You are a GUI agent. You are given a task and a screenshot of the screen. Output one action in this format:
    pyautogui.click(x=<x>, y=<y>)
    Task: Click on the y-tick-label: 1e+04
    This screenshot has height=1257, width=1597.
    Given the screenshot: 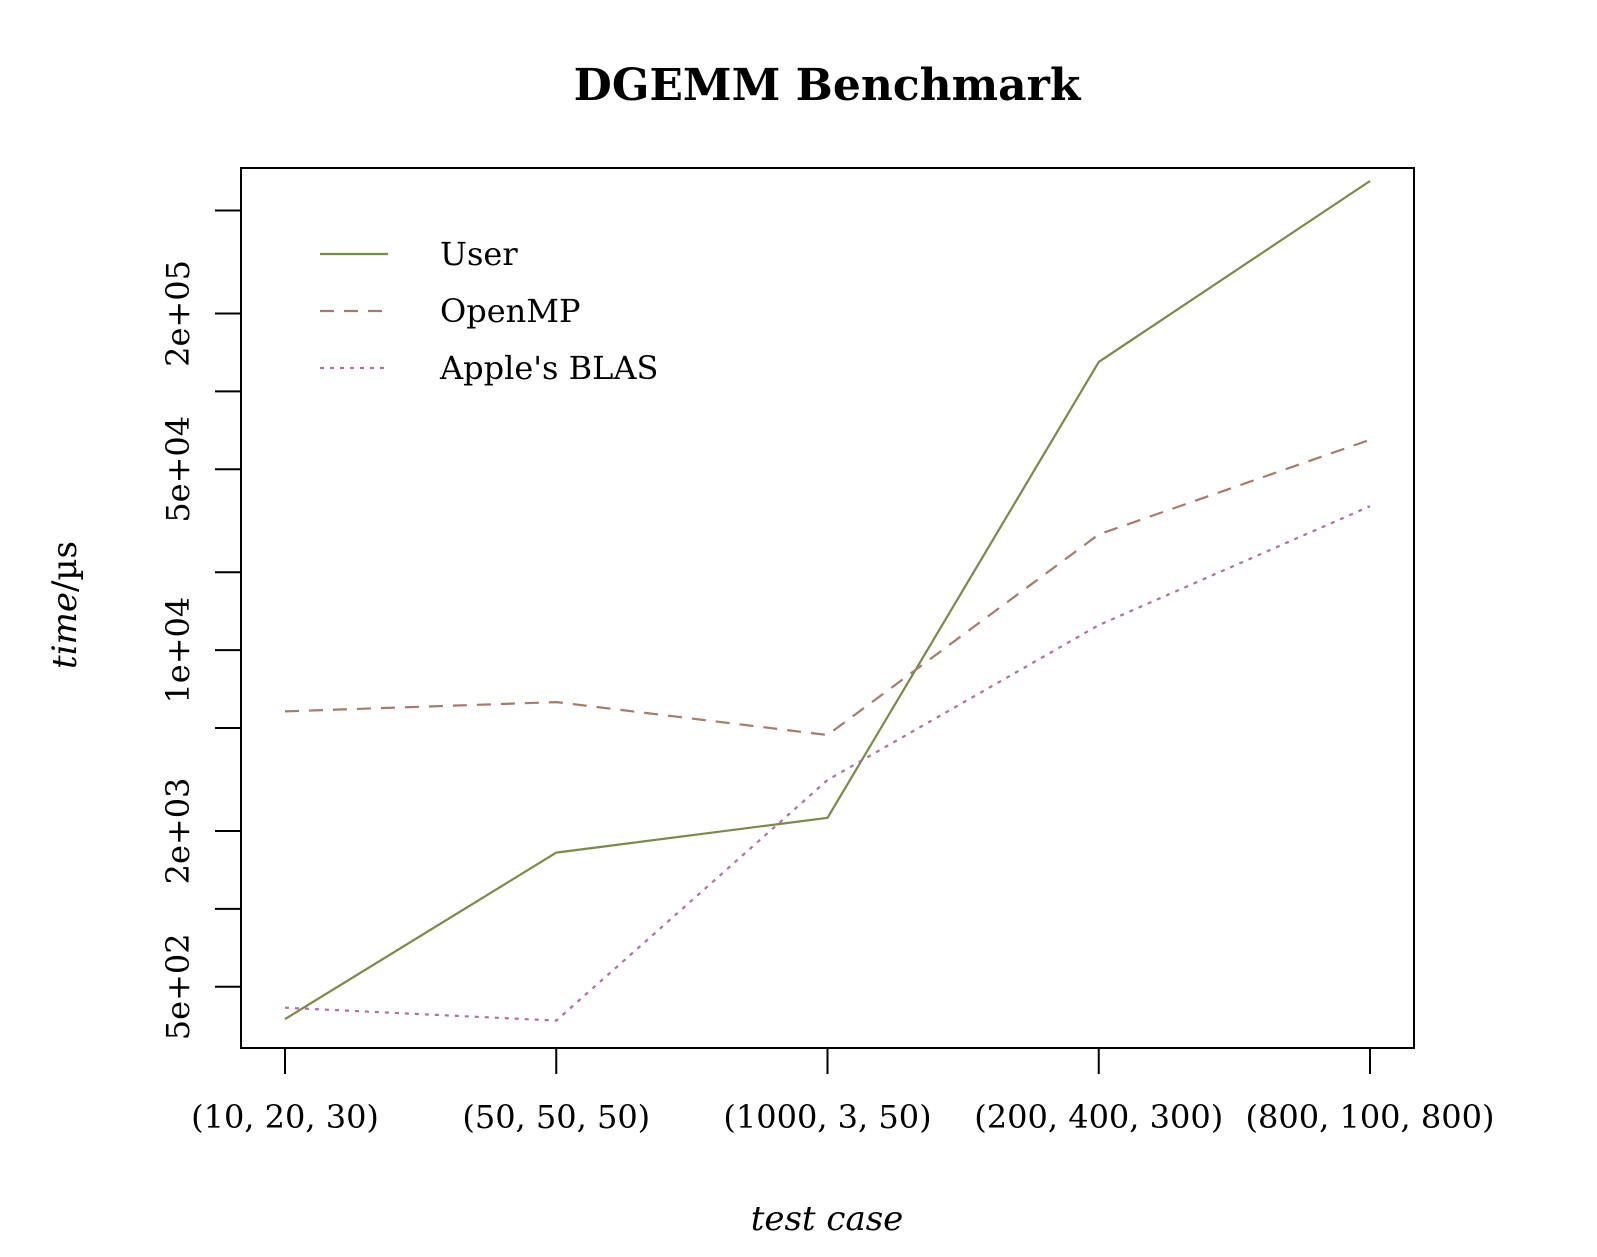 What is the action you would take?
    pyautogui.click(x=178, y=650)
    